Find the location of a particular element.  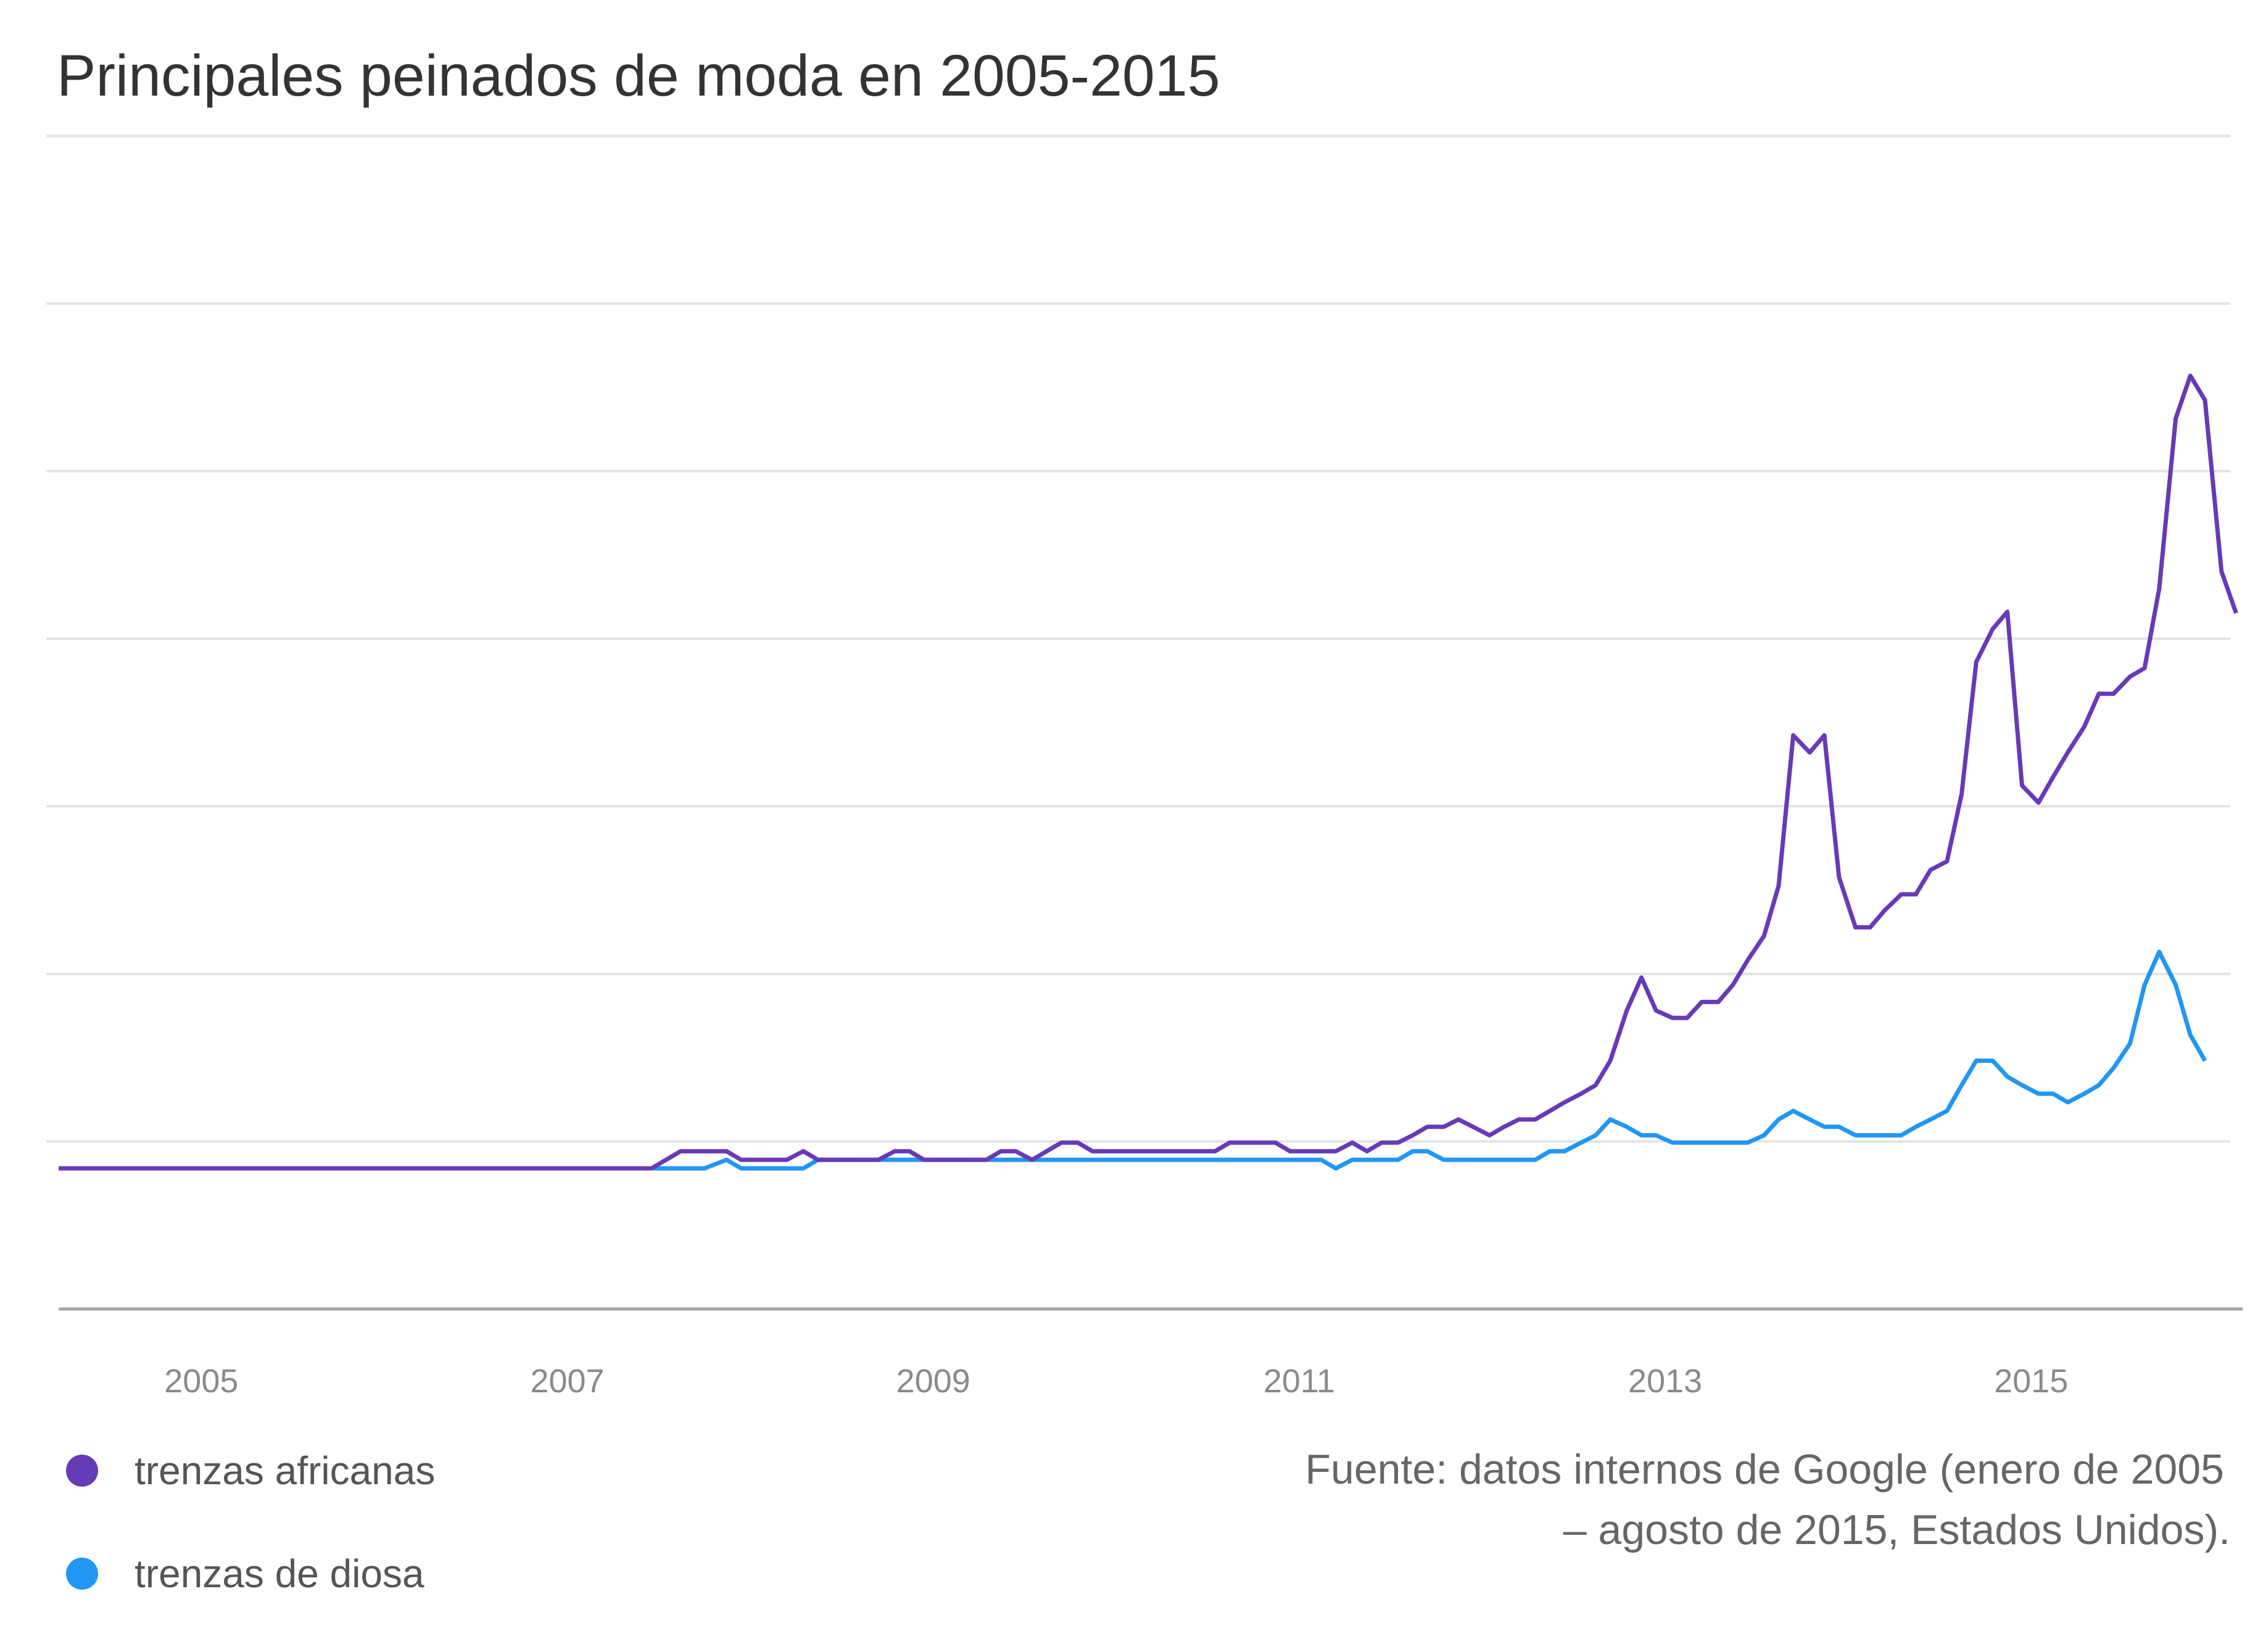

legend-item-trenzas-africanas: trenzas africanas is located at coordinates (250, 1470).